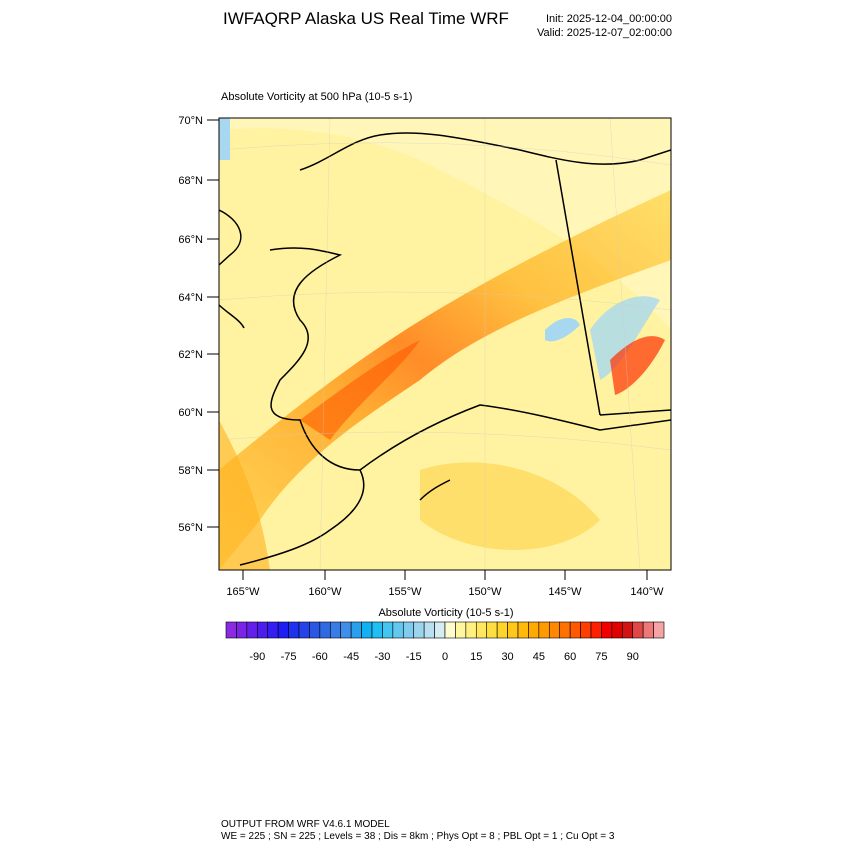  Describe the element at coordinates (476, 657) in the screenshot. I see `colorbar-label: 15` at that location.